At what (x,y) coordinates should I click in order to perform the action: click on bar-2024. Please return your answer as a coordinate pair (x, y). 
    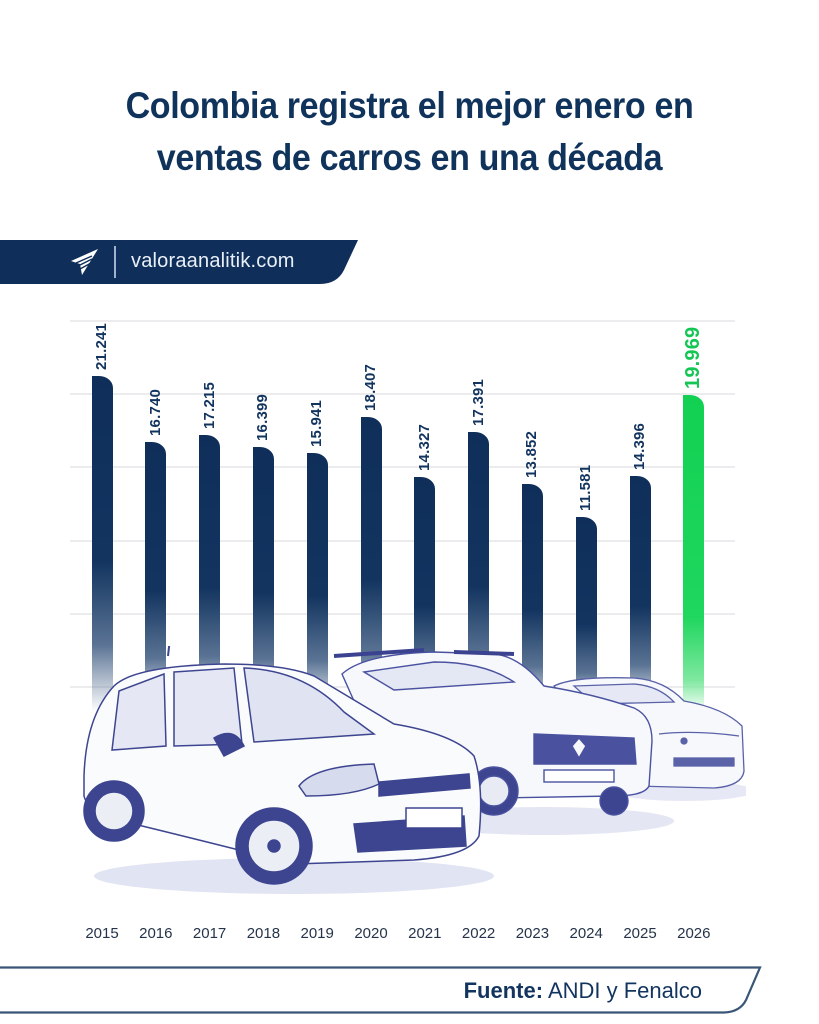
    Looking at the image, I should click on (586, 614).